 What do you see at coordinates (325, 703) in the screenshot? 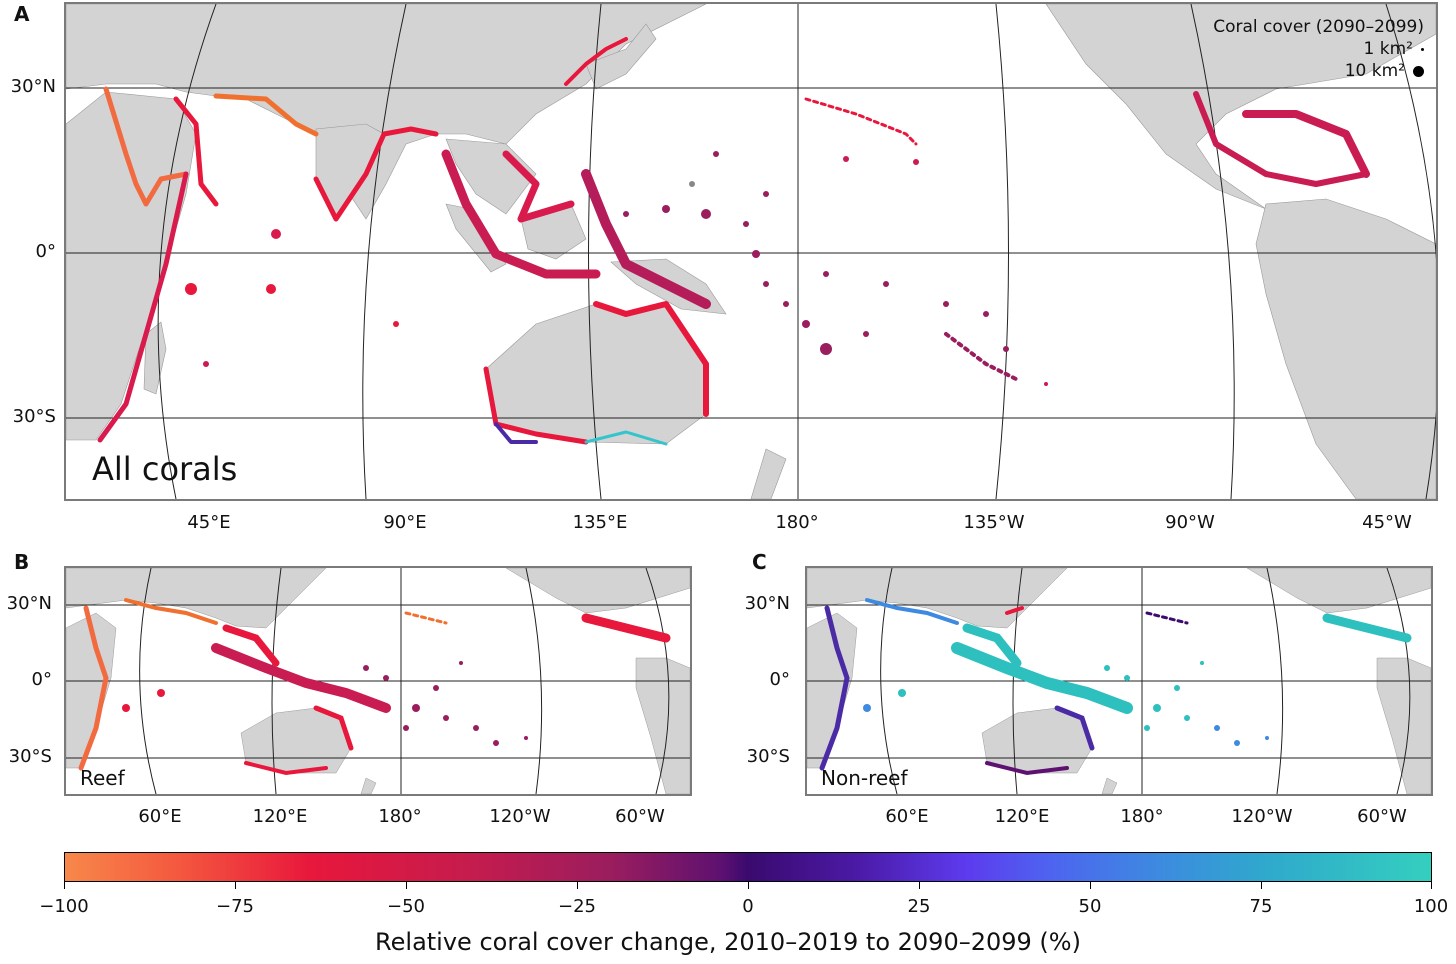
I see `coral-points-b` at bounding box center [325, 703].